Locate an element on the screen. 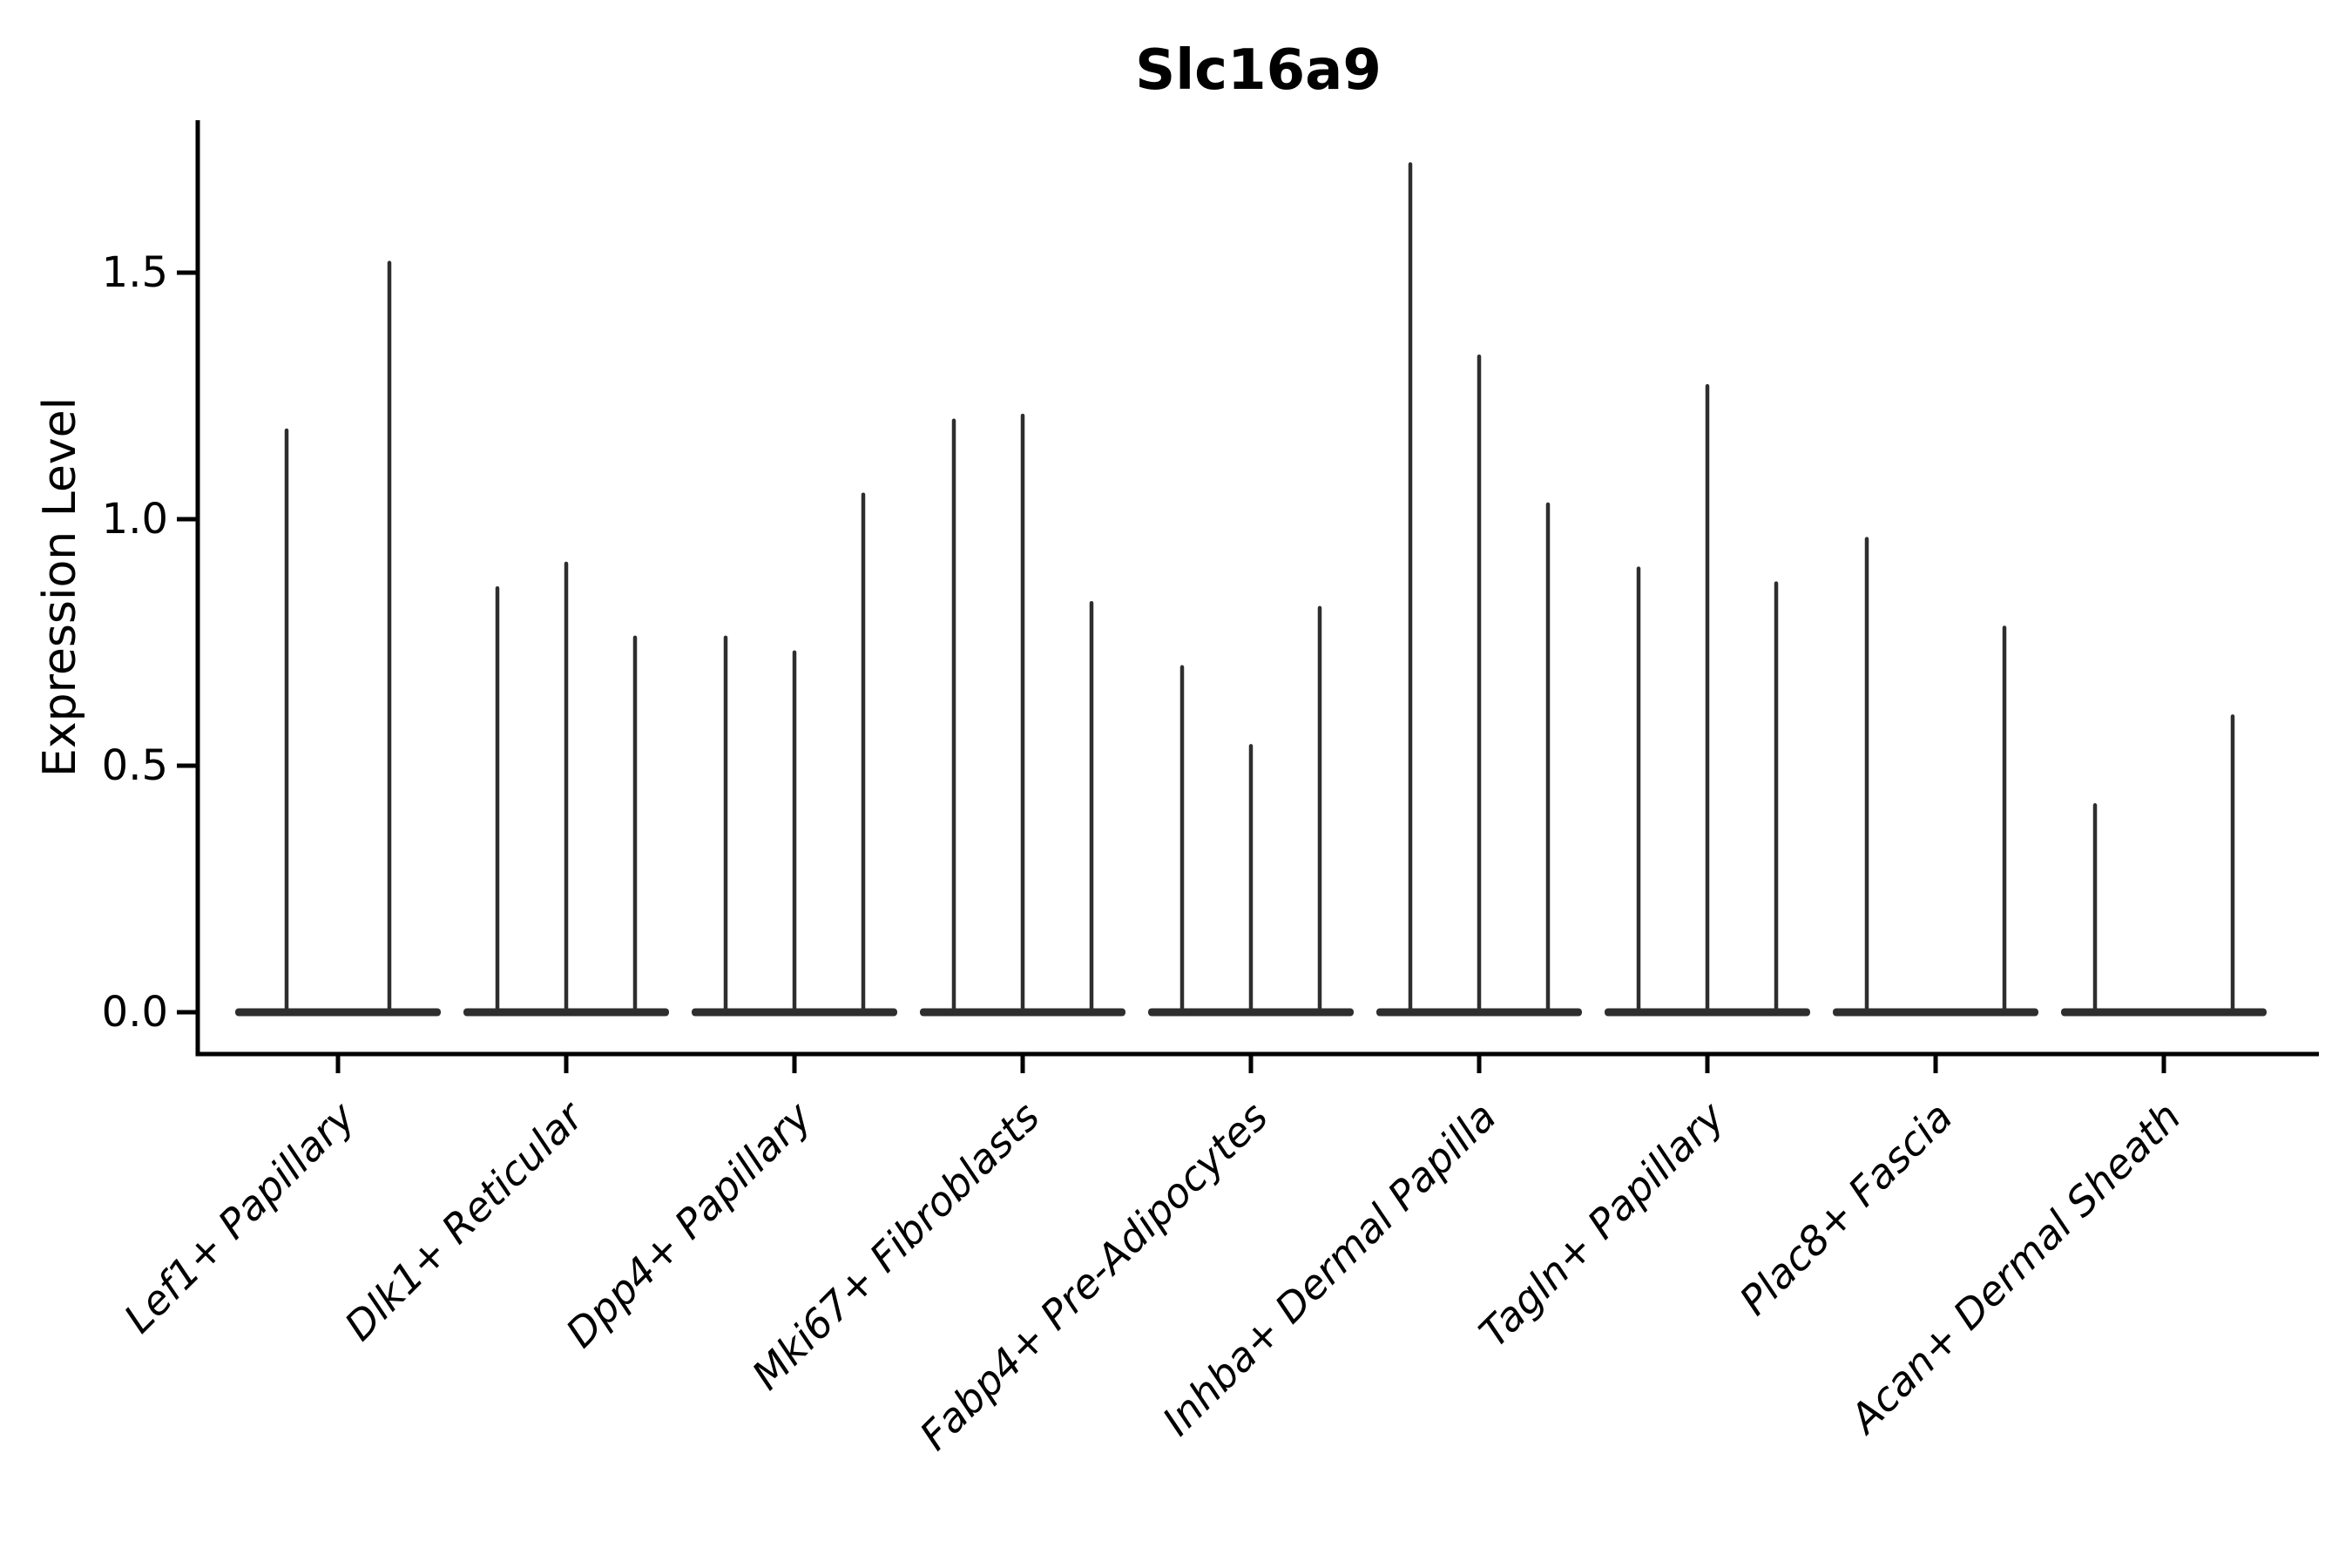 The image size is (2352, 1568). chart-title: Slc16a9 is located at coordinates (1258, 70).